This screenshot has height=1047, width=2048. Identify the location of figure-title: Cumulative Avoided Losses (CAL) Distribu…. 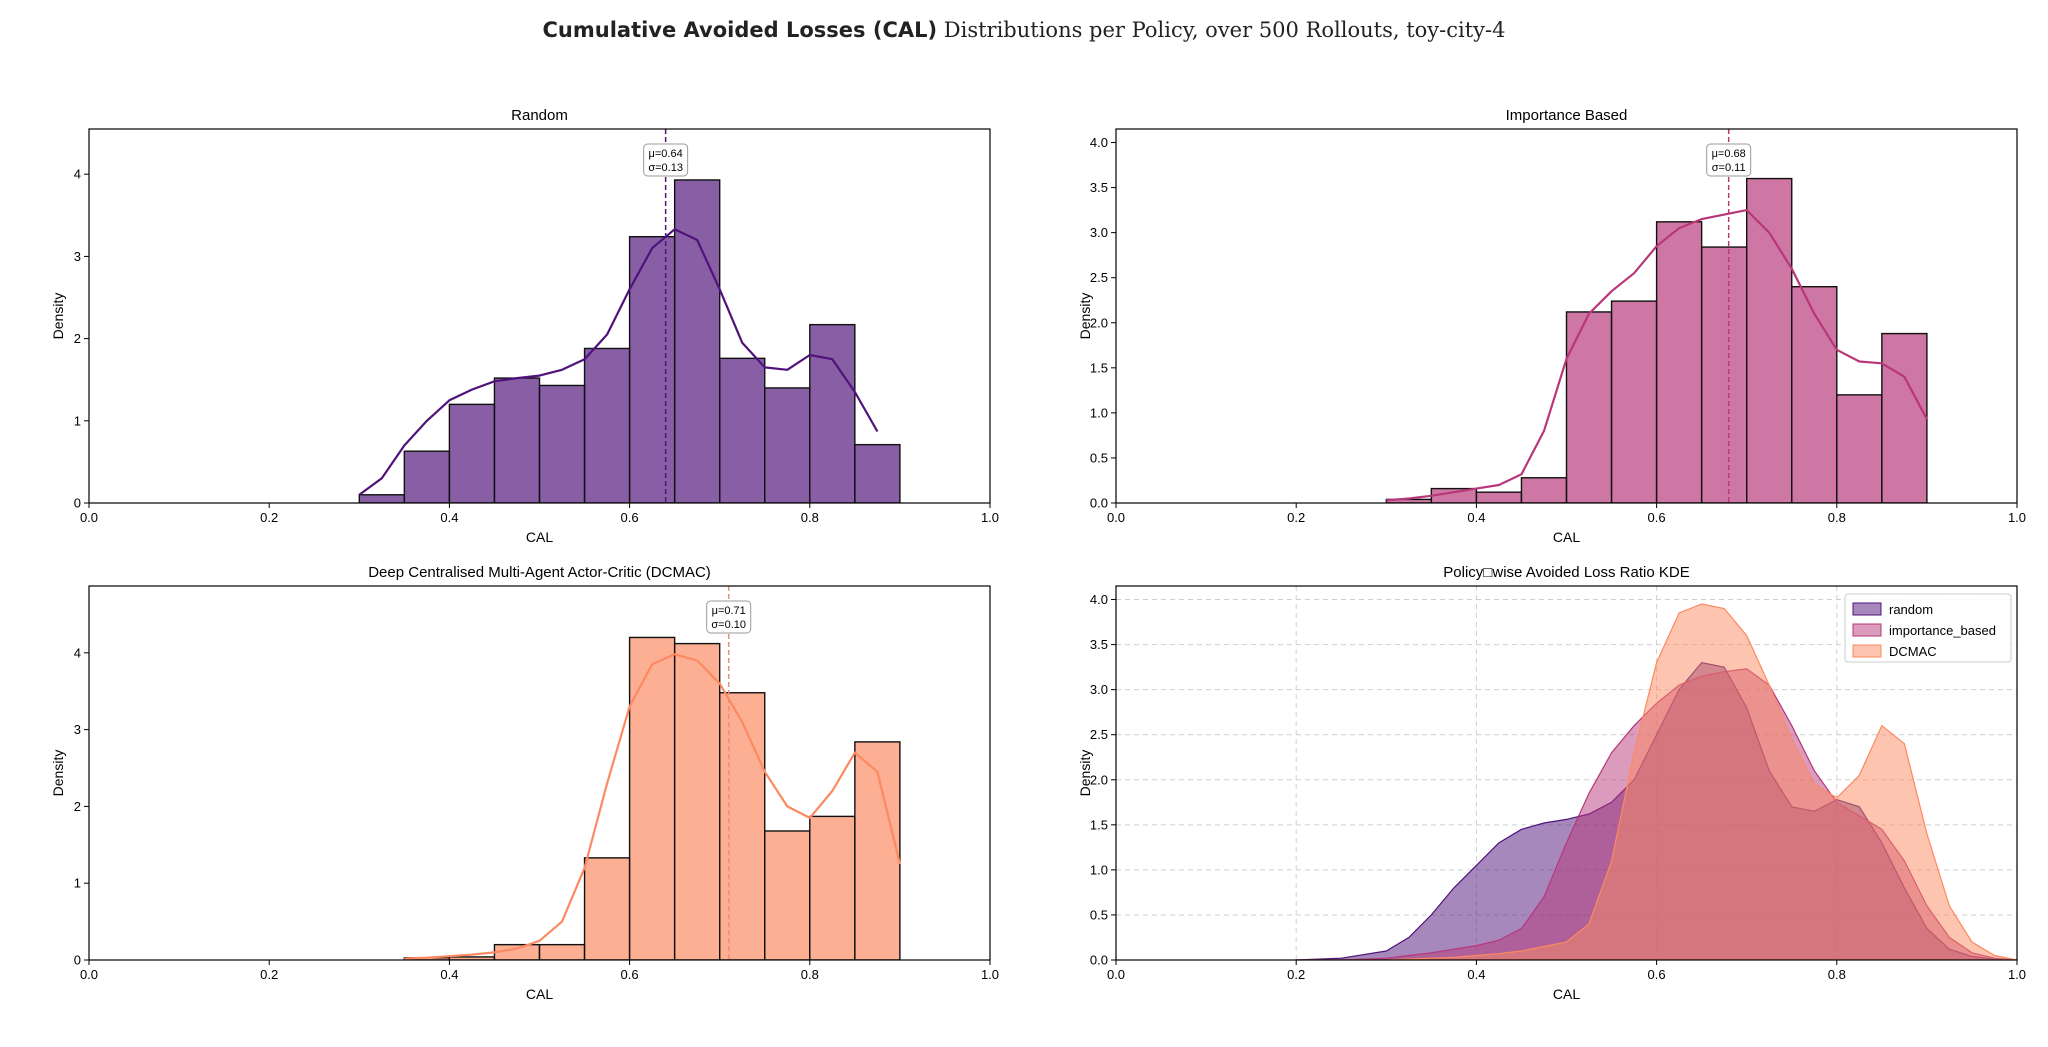
(1024, 30).